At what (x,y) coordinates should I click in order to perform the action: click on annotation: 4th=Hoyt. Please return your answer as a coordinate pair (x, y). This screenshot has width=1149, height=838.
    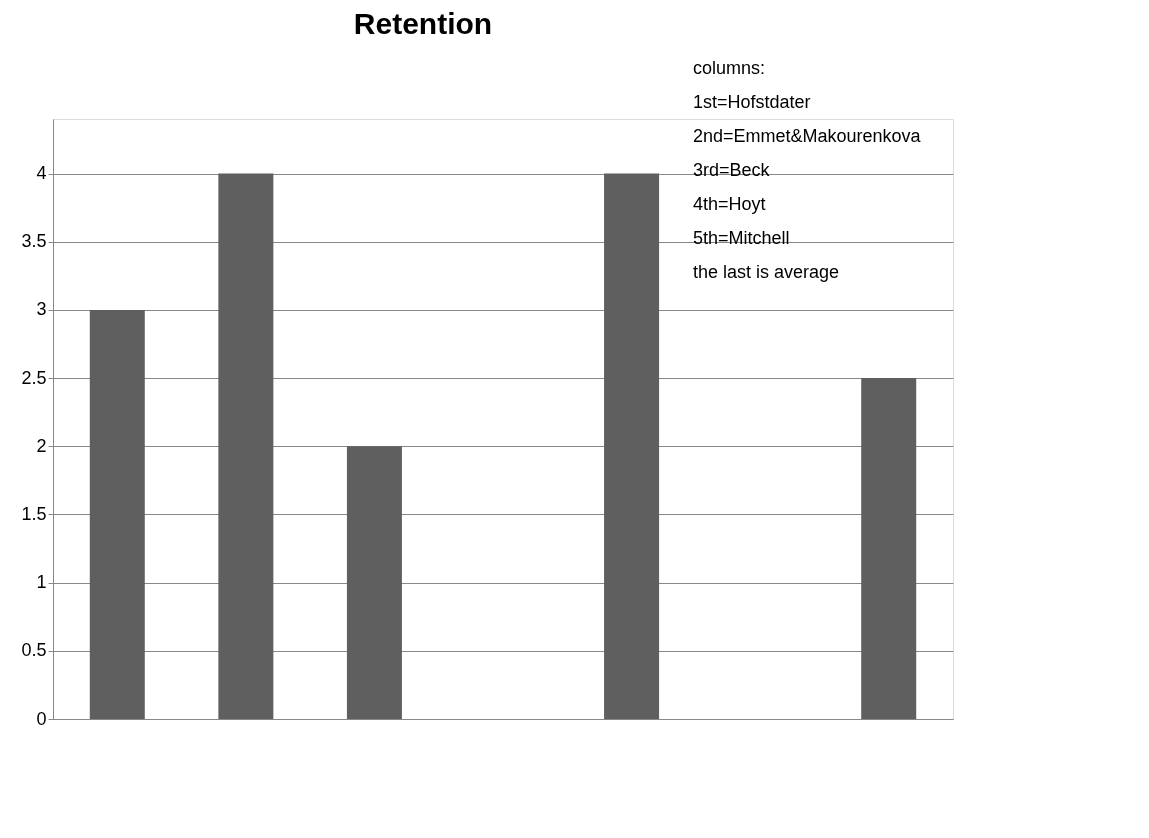
    Looking at the image, I should click on (729, 204).